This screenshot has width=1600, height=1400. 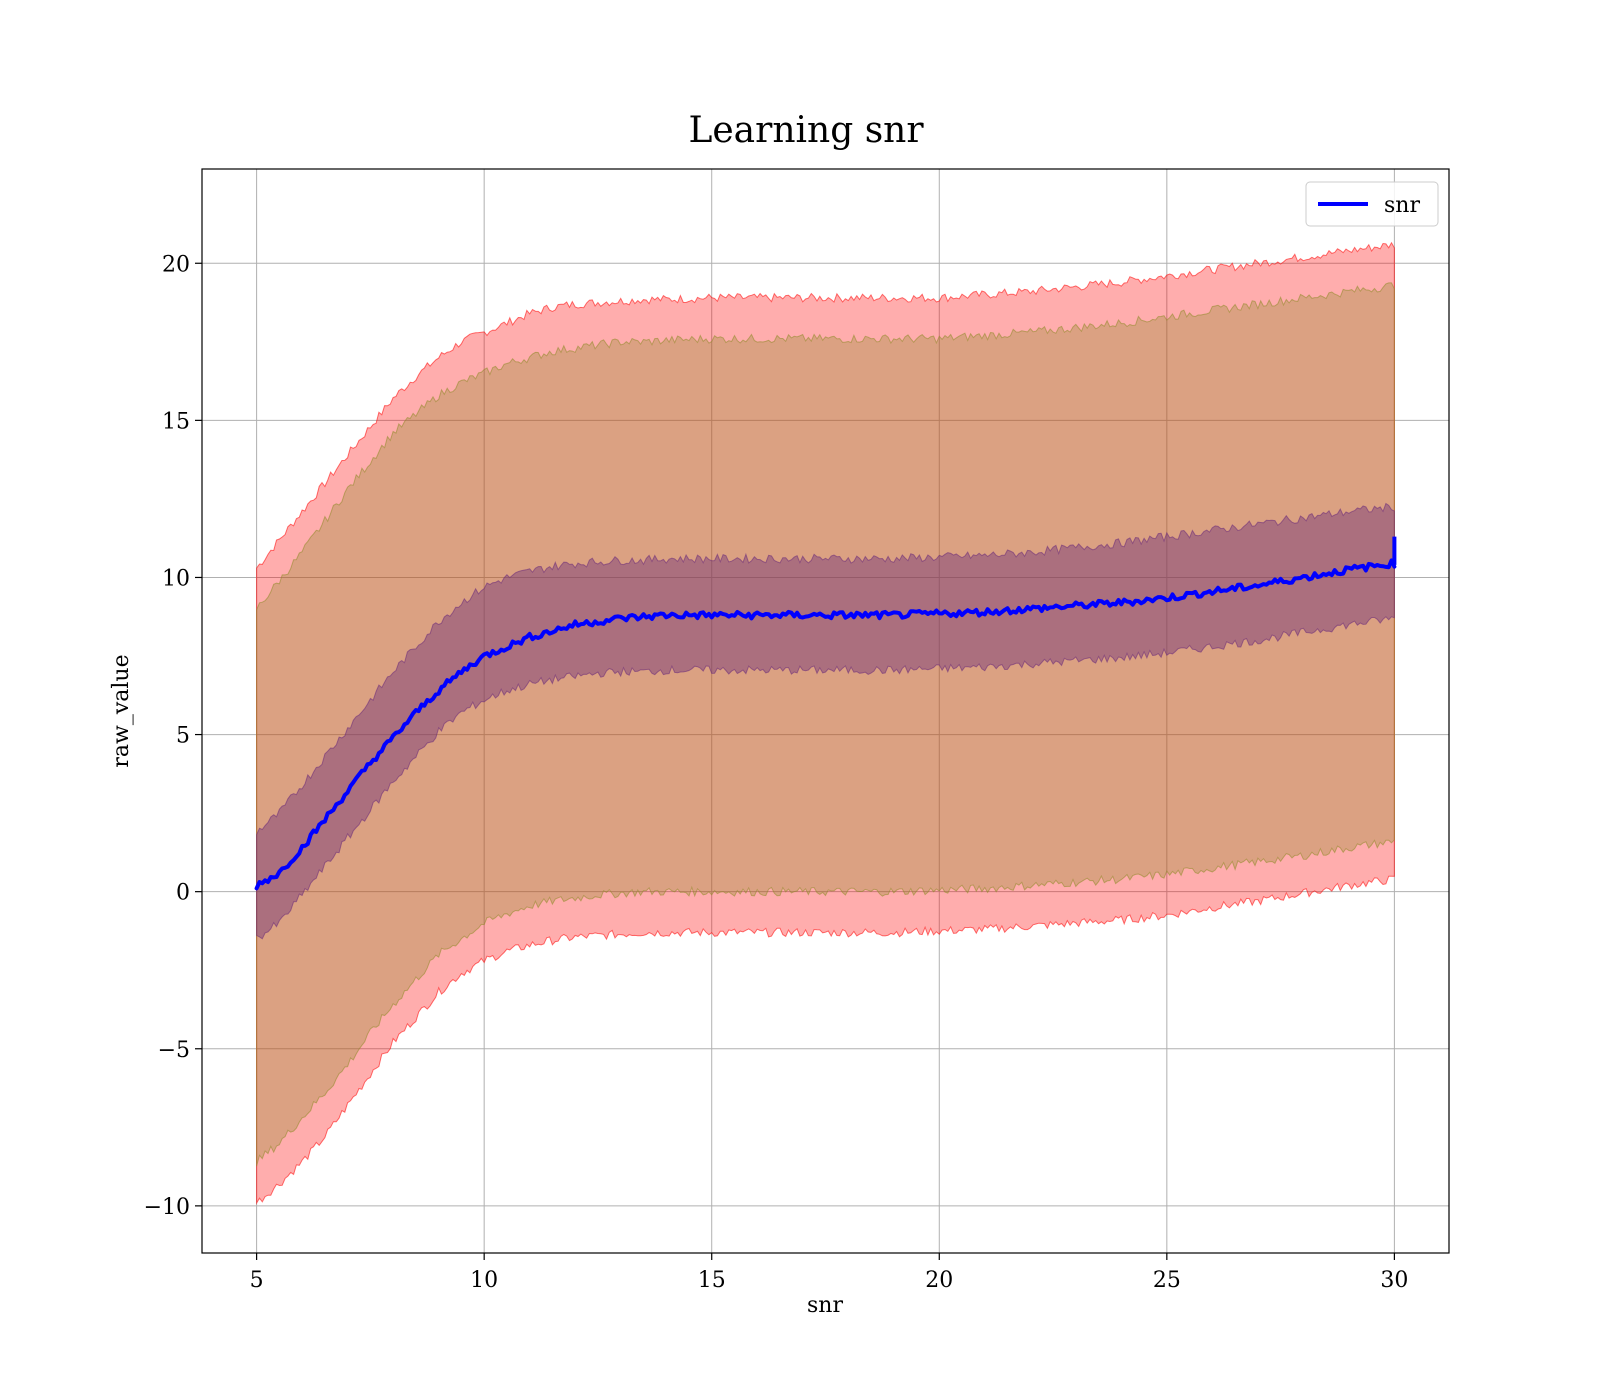 I want to click on y-tick-label: 5, so click(x=183, y=736).